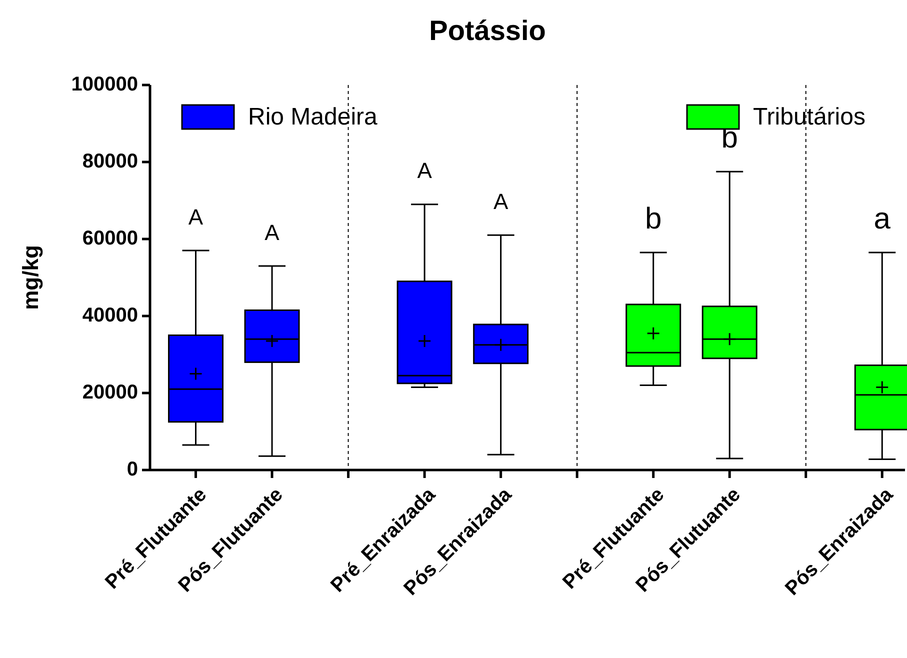 The height and width of the screenshot is (658, 907). I want to click on annotation: a, so click(882, 219).